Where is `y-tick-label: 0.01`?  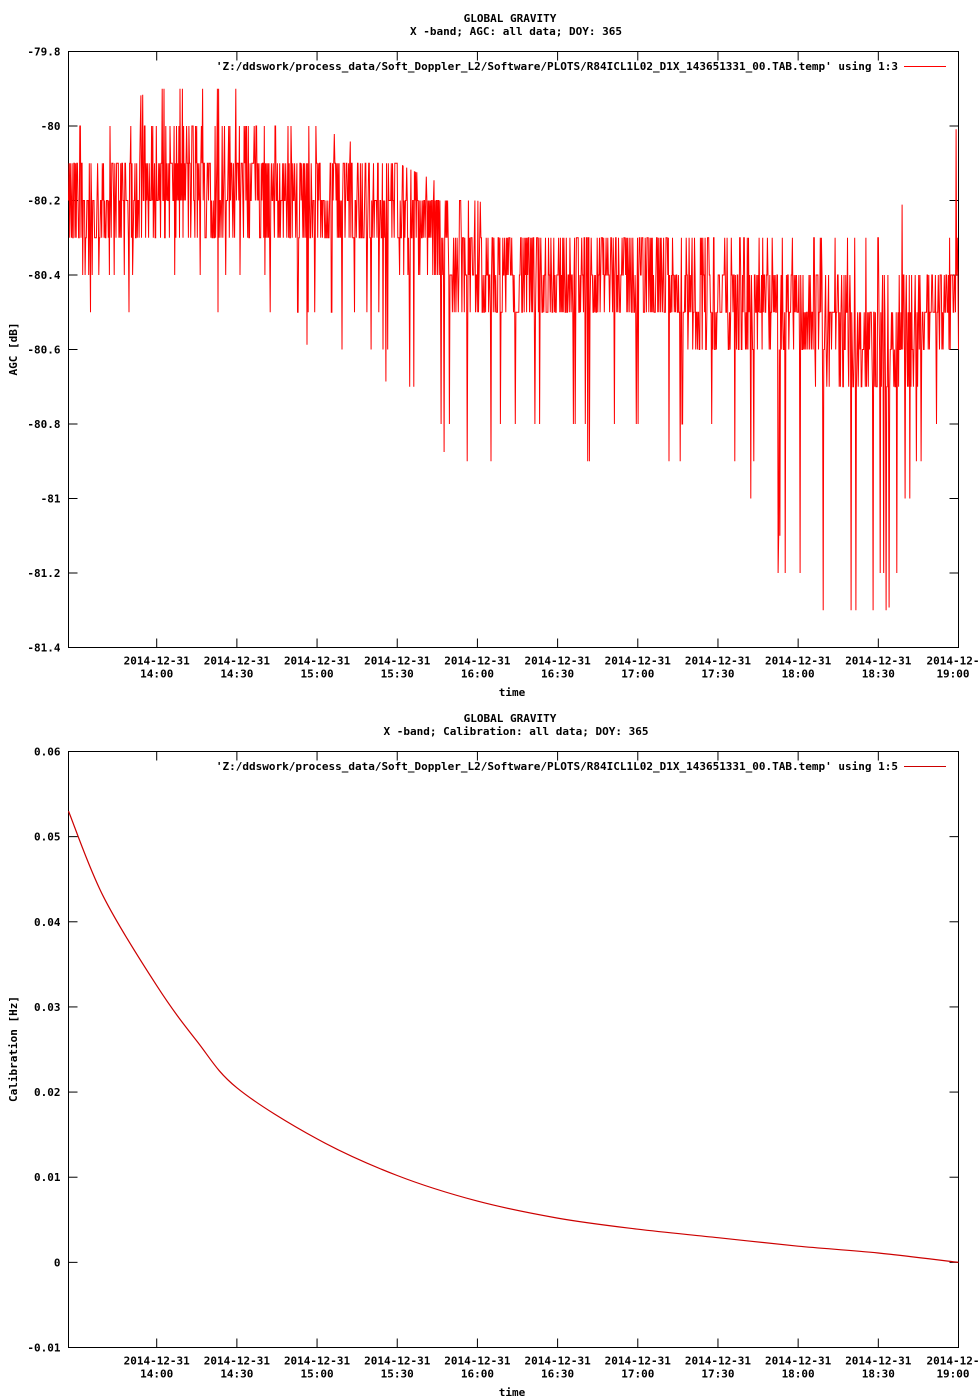
y-tick-label: 0.01 is located at coordinates (47, 1177).